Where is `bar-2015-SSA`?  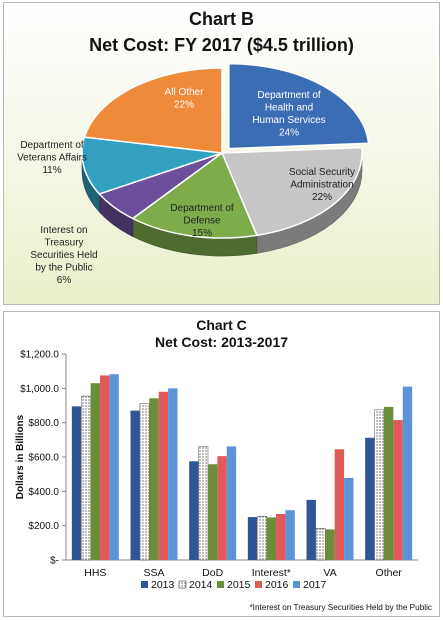 bar-2015-SSA is located at coordinates (154, 479).